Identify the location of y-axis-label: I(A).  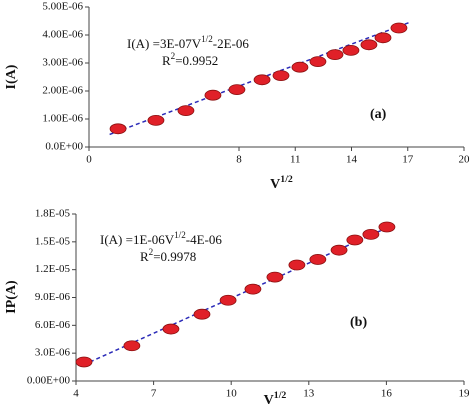
(11, 76).